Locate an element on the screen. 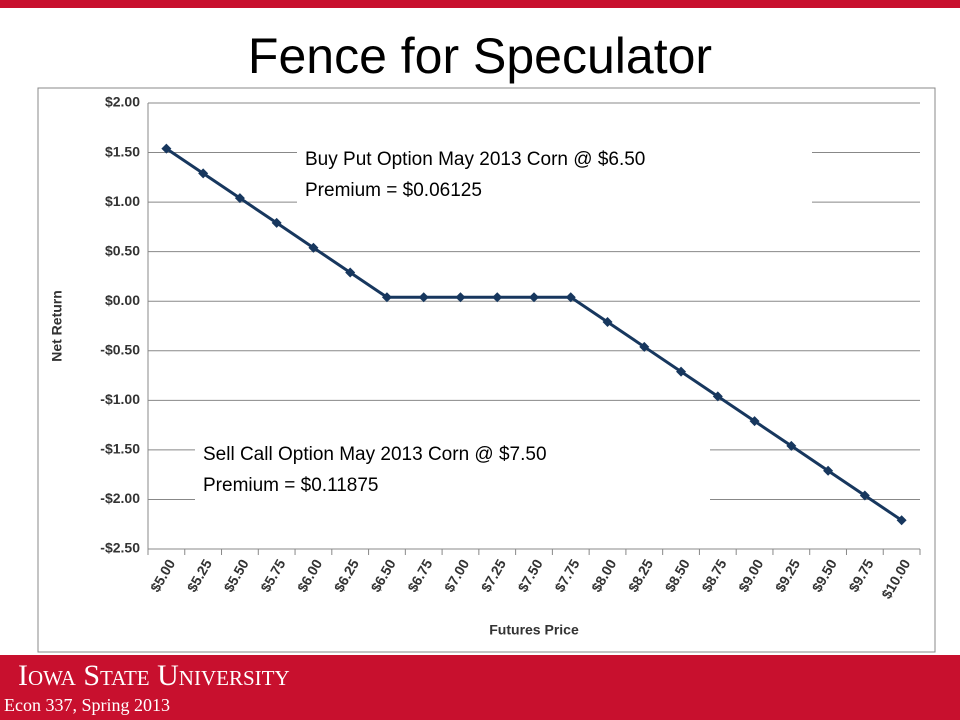  y-tick-label: -$2.00 is located at coordinates (120, 498).